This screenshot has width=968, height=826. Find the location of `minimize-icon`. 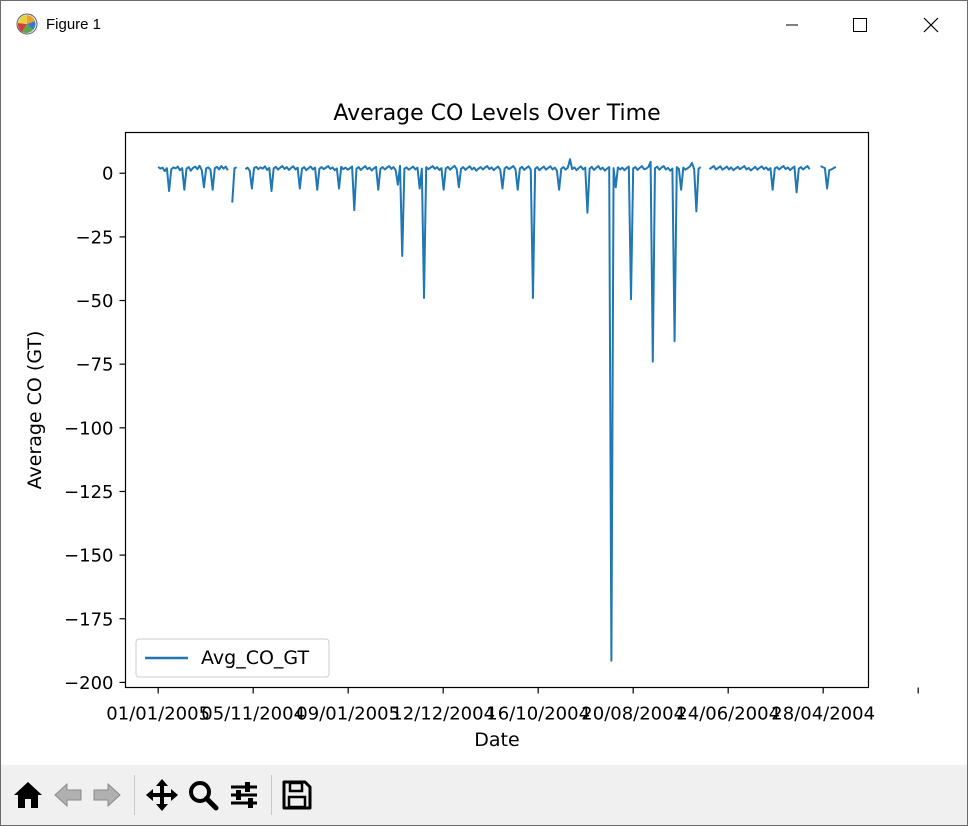

minimize-icon is located at coordinates (792, 25).